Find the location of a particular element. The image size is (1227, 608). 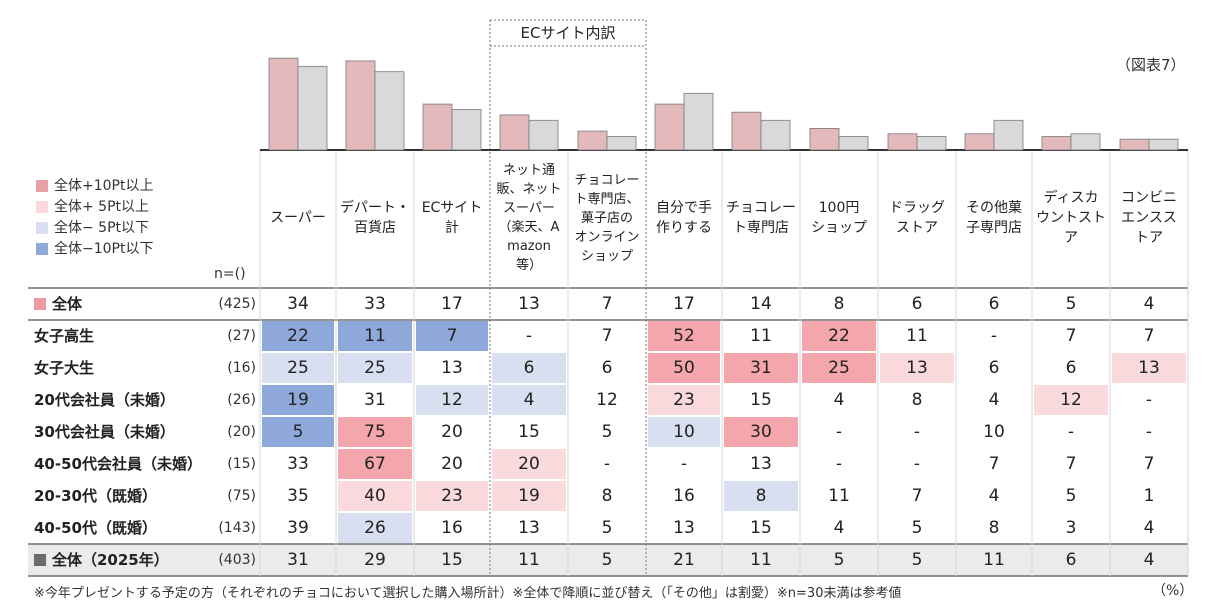

row-label: 全体 is located at coordinates (58, 304).